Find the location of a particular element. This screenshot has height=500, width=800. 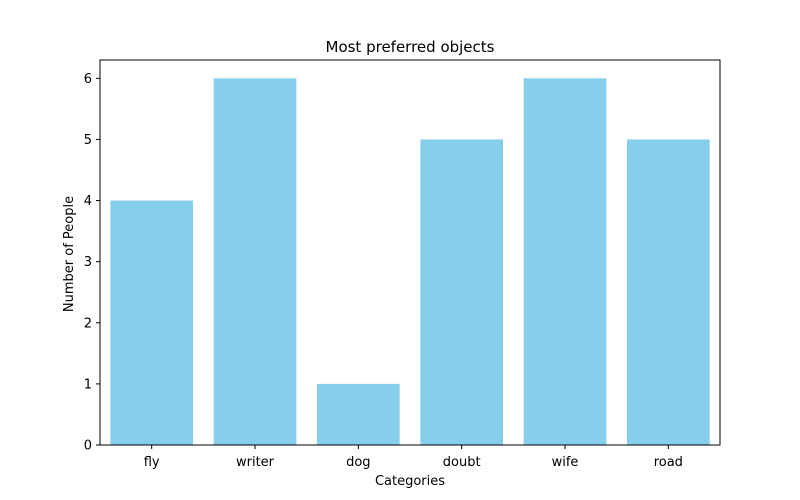

bar-wife is located at coordinates (565, 261).